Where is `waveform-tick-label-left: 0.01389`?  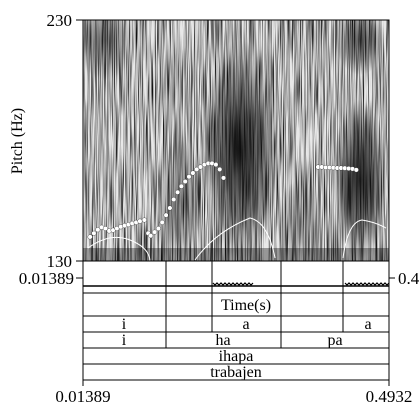
waveform-tick-label-left: 0.01389 is located at coordinates (46, 278).